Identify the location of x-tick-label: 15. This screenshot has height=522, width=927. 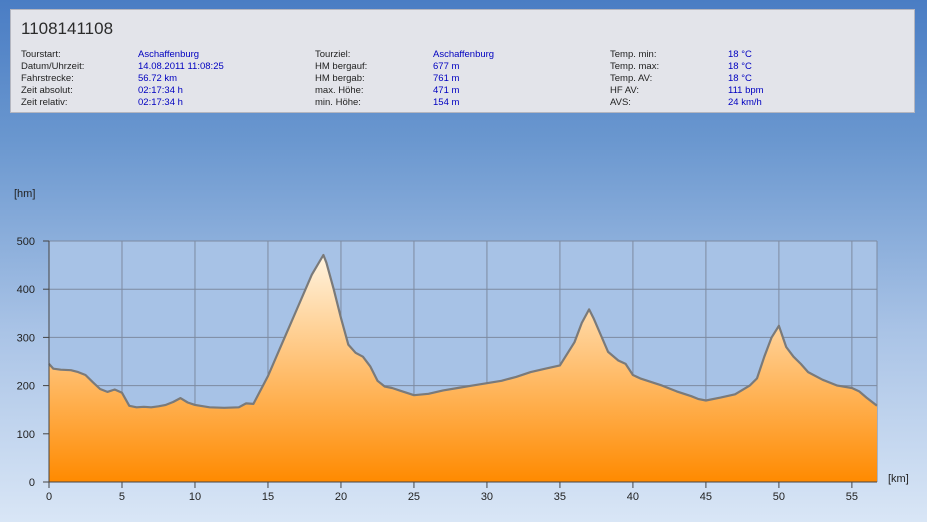
(268, 497).